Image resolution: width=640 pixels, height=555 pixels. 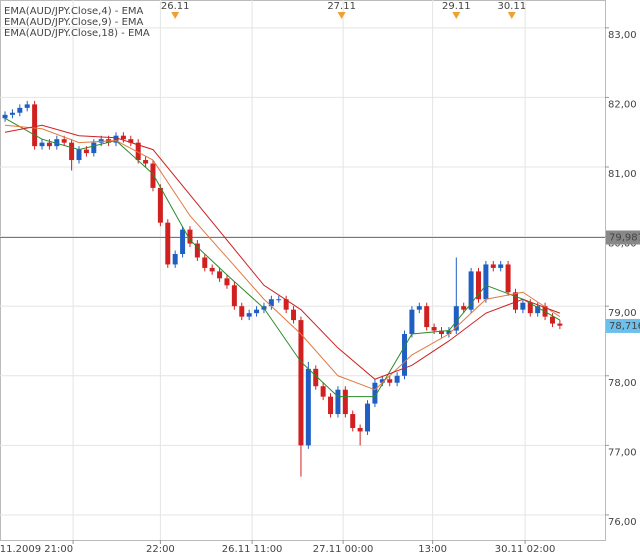 I want to click on y-tick-label: 78,00, so click(x=622, y=383).